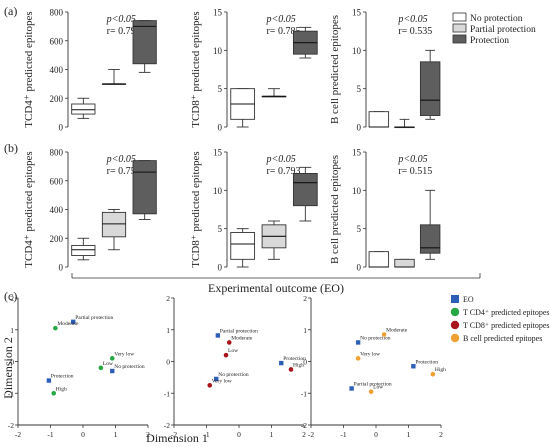 The height and width of the screenshot is (447, 550). I want to click on legend-label: Protection, so click(489, 41).